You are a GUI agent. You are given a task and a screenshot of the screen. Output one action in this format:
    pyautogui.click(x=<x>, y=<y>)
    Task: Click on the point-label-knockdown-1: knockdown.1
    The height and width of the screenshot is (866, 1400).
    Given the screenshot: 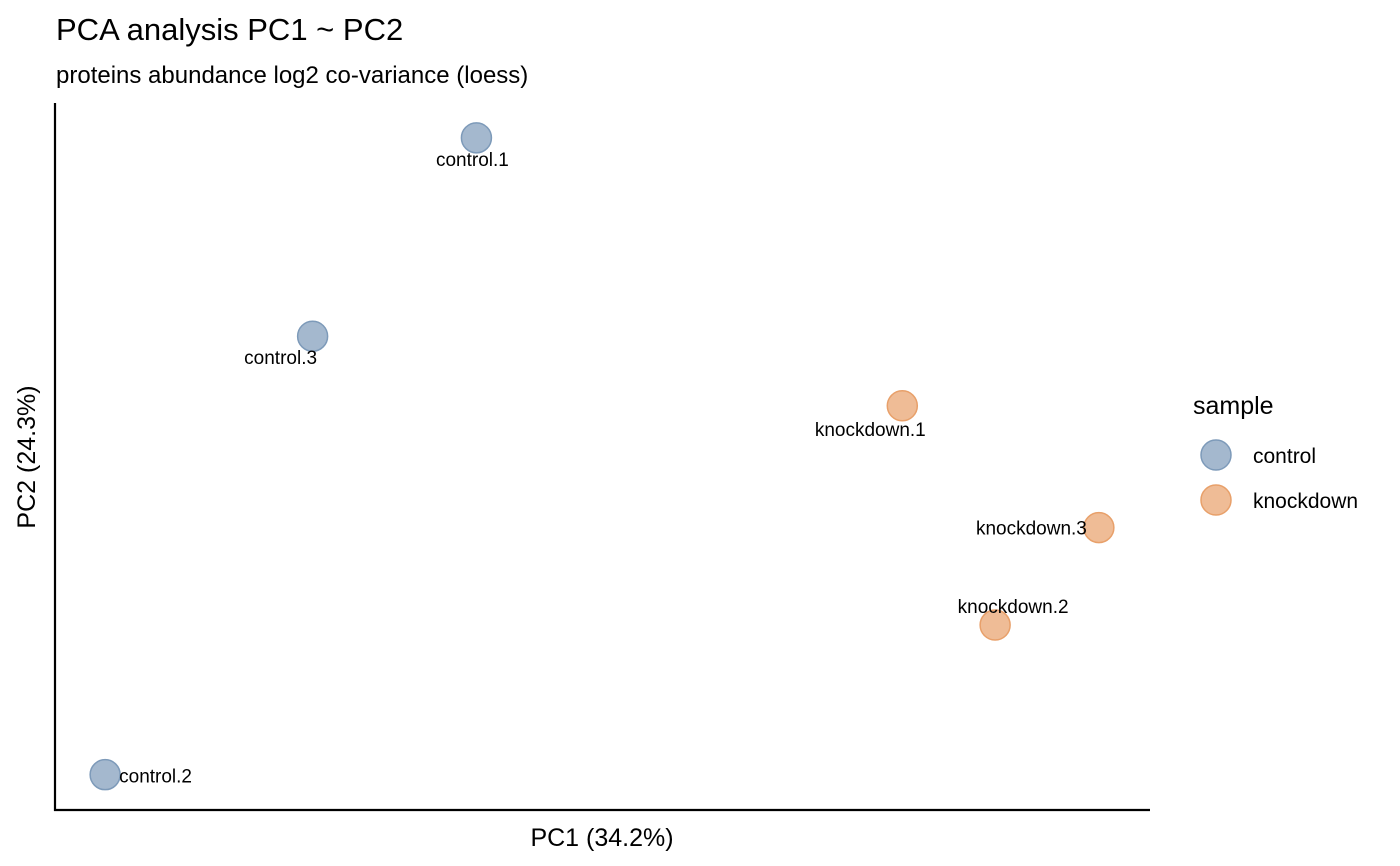 What is the action you would take?
    pyautogui.click(x=870, y=430)
    